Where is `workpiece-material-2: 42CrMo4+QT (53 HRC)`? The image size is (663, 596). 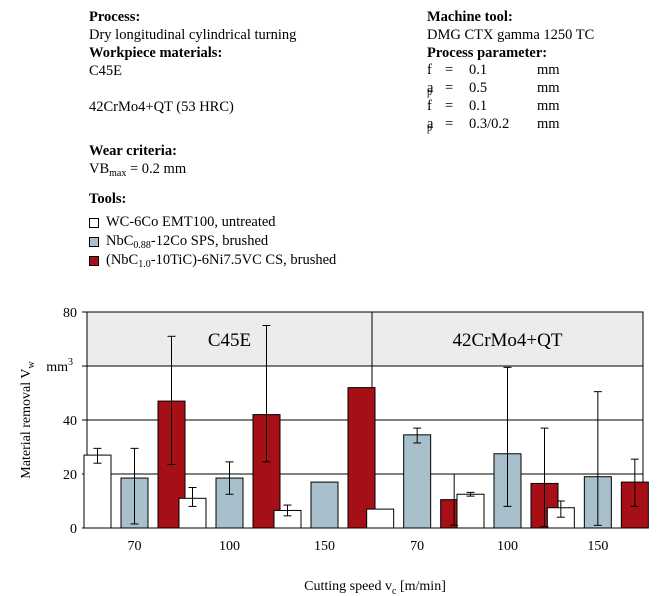
workpiece-material-2: 42CrMo4+QT (53 HRC) is located at coordinates (161, 107).